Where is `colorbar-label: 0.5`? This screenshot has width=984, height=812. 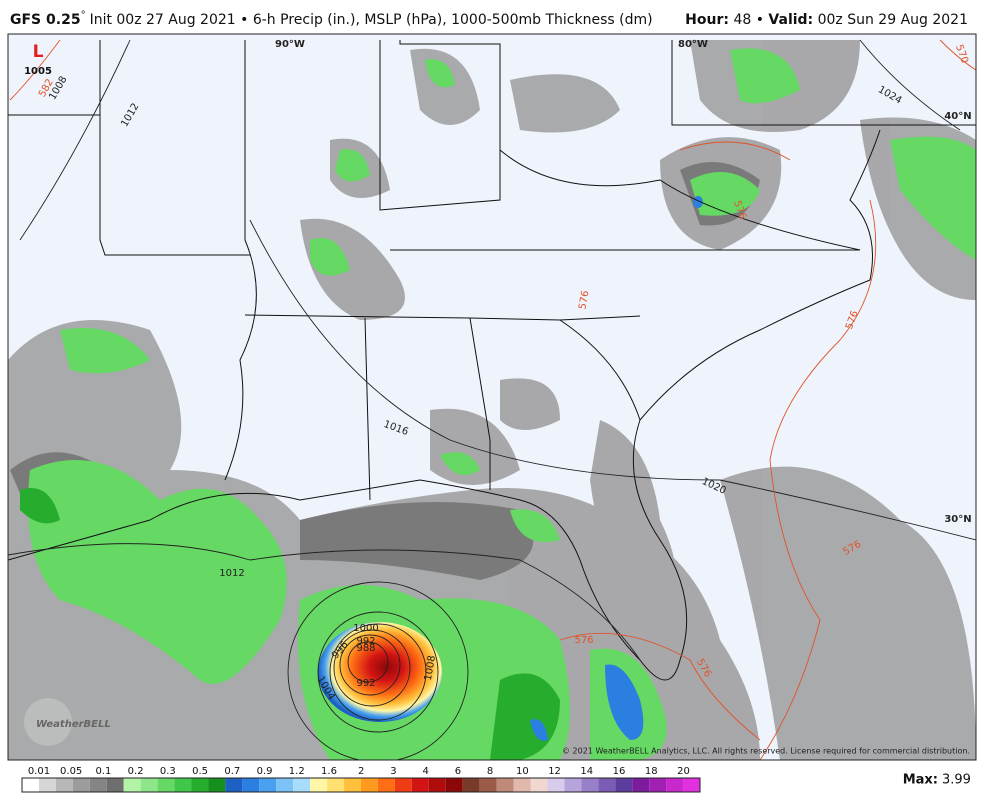 colorbar-label: 0.5 is located at coordinates (200, 771).